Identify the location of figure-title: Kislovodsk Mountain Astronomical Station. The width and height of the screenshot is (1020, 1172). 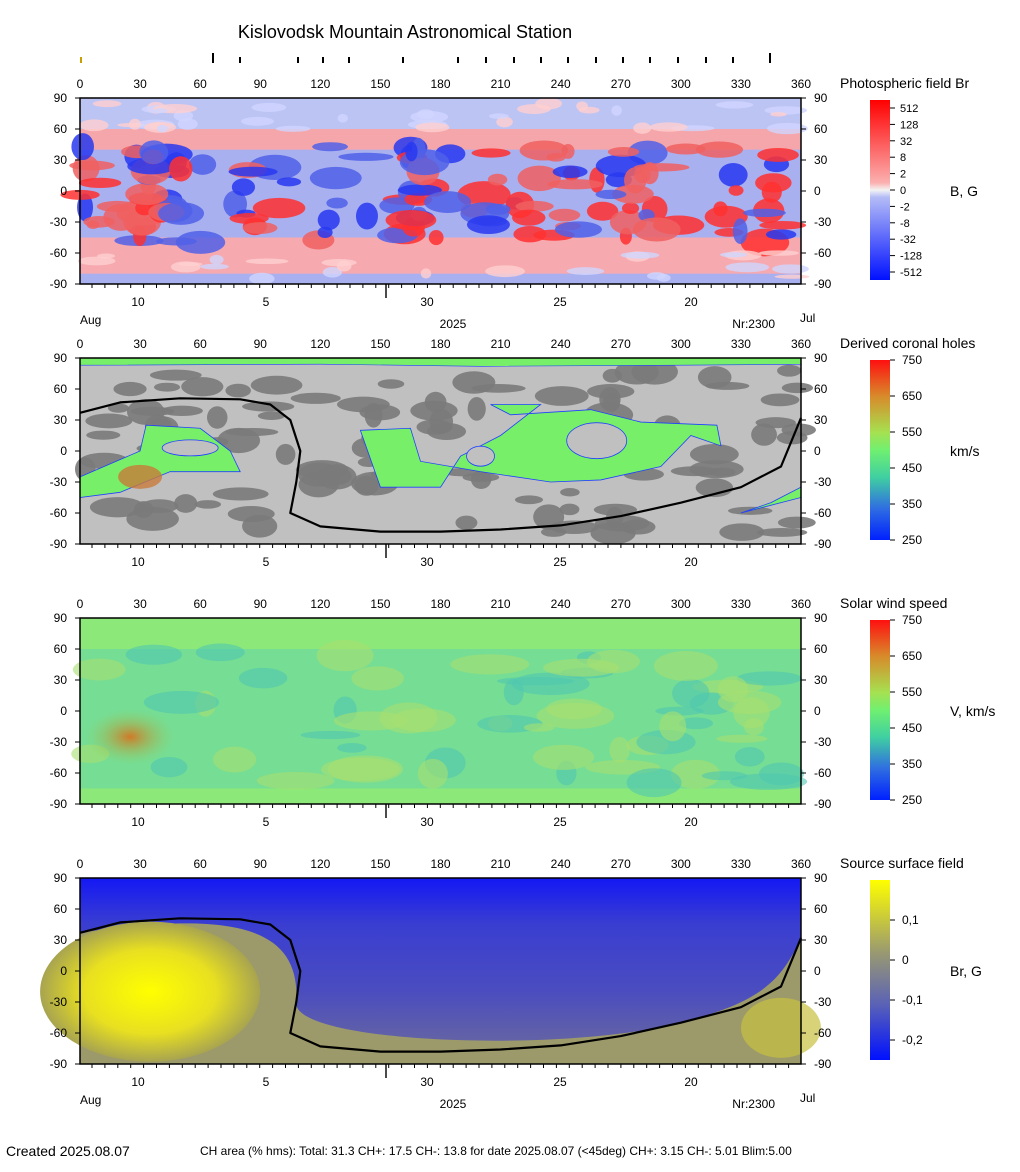
(405, 32).